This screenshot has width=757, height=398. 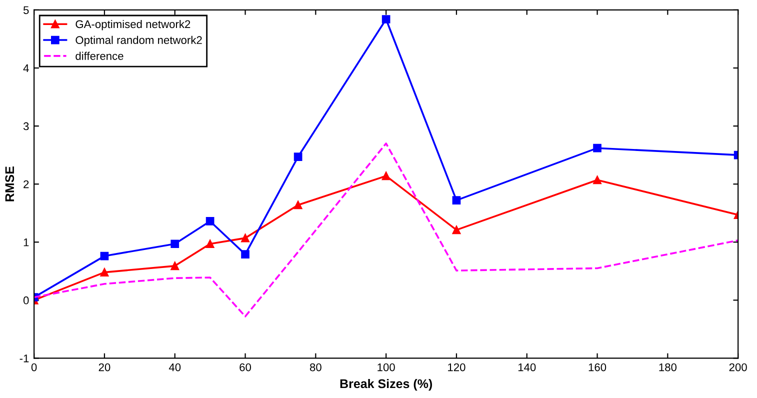 What do you see at coordinates (738, 367) in the screenshot?
I see `x-tick-label: 200` at bounding box center [738, 367].